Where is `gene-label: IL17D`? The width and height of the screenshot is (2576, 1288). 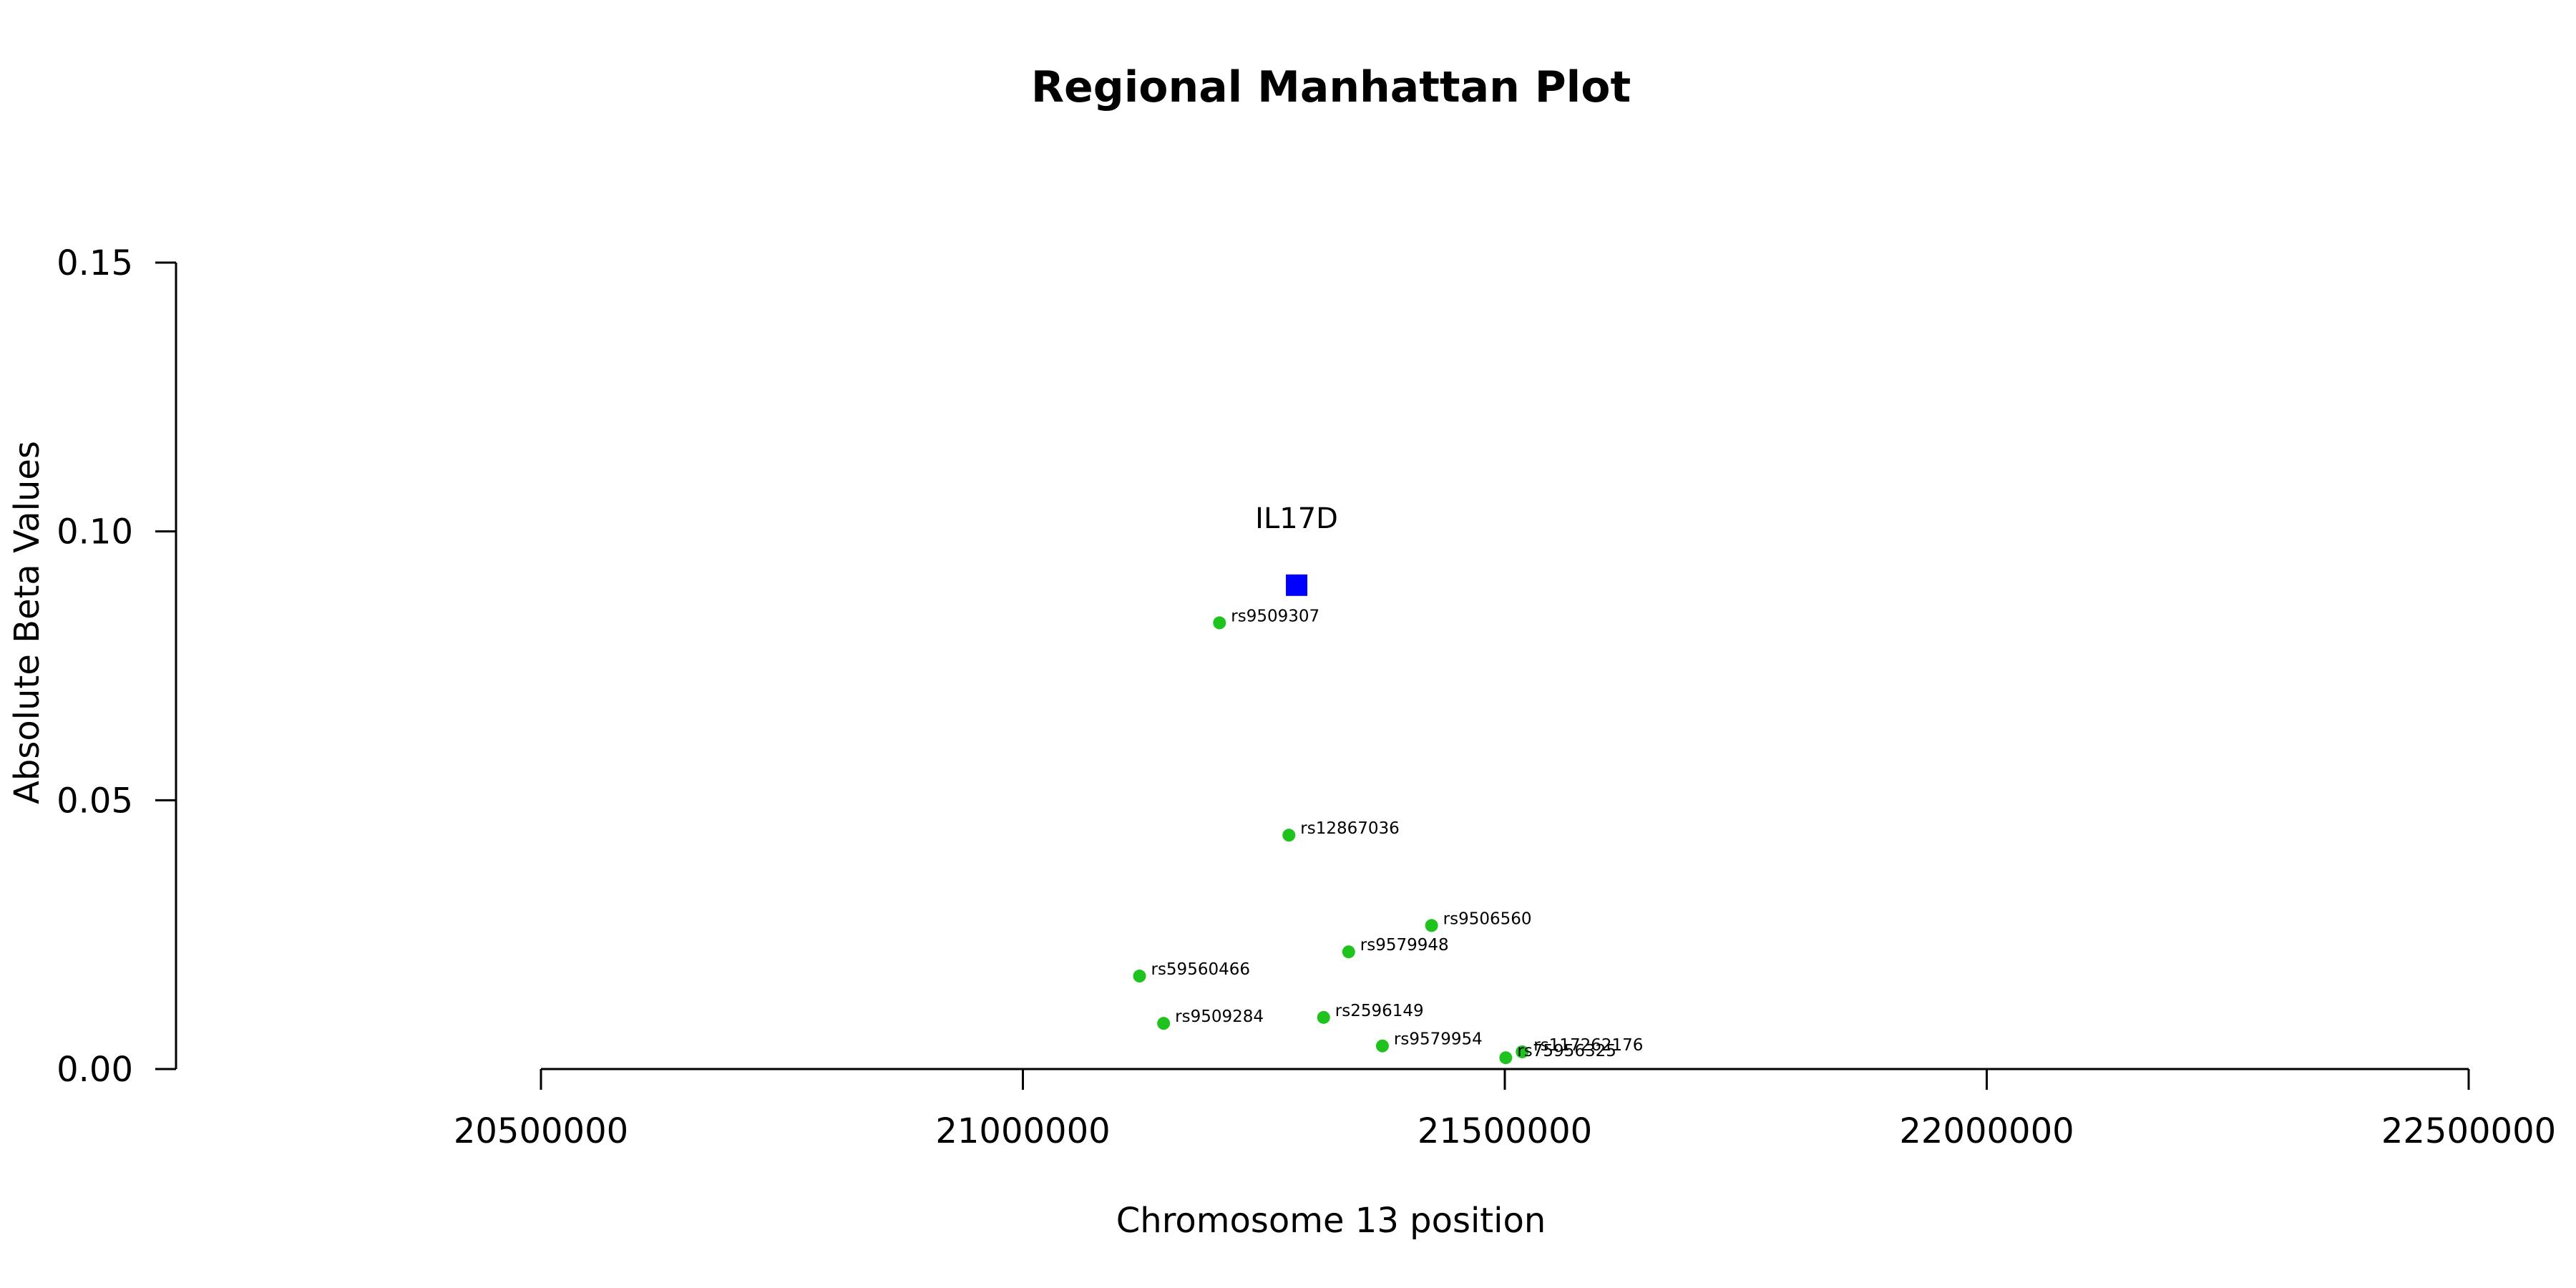
gene-label: IL17D is located at coordinates (1296, 518).